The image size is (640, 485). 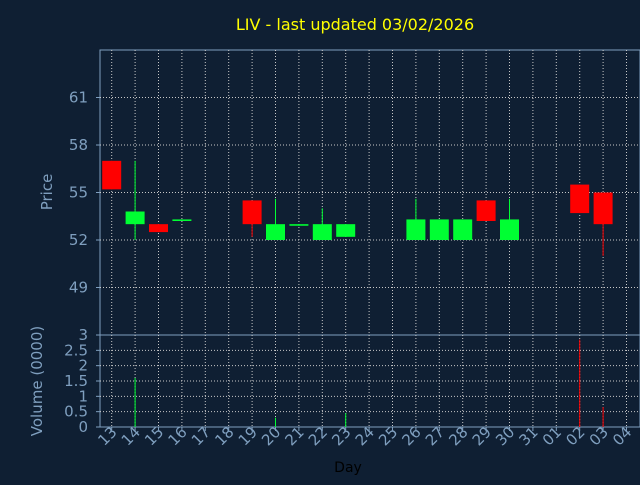 I want to click on price-axis-ticks: 49 52 55 58 61, so click(x=84, y=193).